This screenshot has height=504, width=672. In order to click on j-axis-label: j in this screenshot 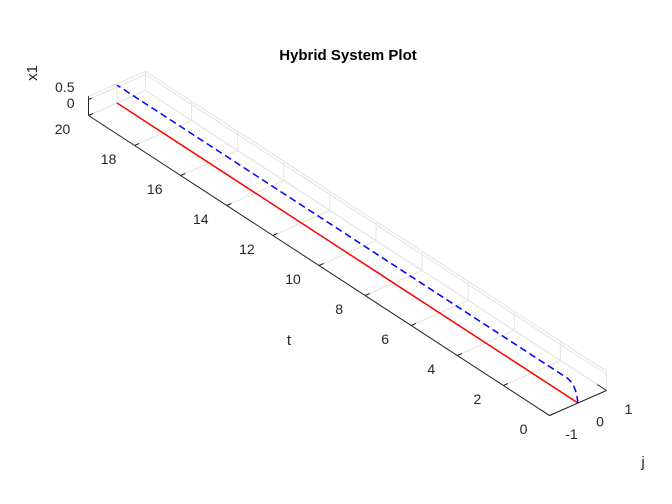, I will do `click(642, 462)`.